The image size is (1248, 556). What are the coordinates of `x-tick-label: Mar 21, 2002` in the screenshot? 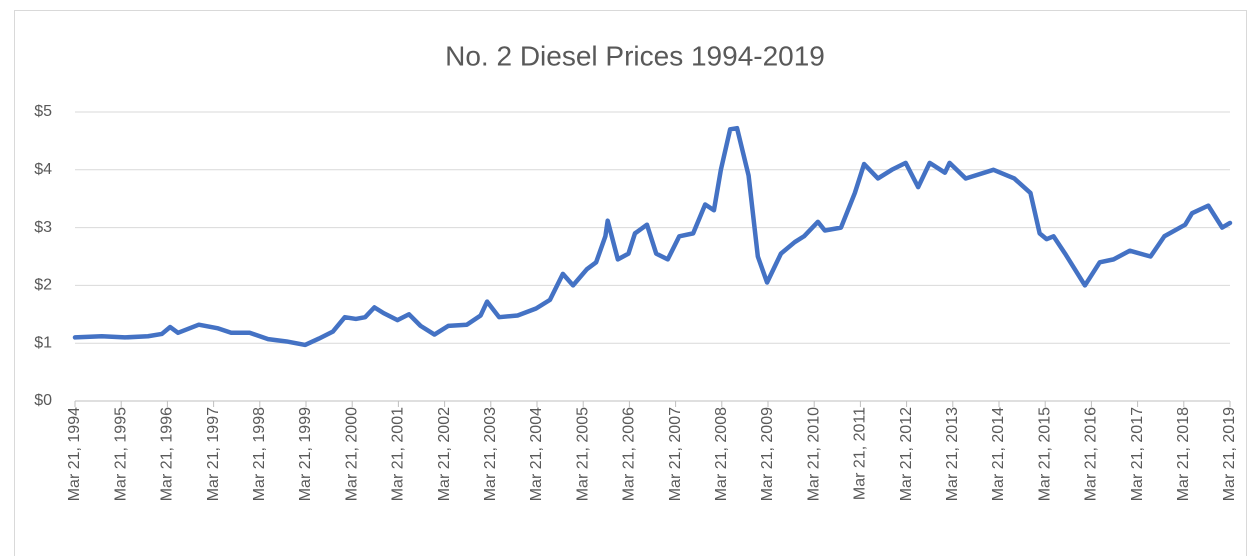 It's located at (444, 454).